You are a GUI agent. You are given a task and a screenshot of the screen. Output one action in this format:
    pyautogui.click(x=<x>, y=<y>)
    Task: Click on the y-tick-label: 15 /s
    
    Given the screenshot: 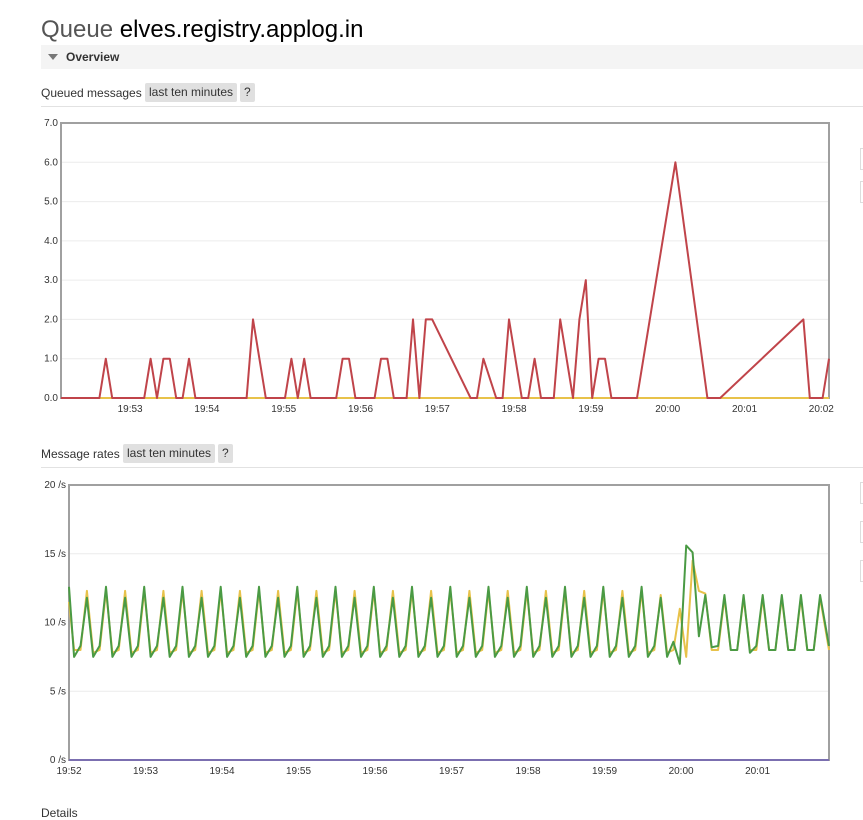 What is the action you would take?
    pyautogui.click(x=55, y=554)
    